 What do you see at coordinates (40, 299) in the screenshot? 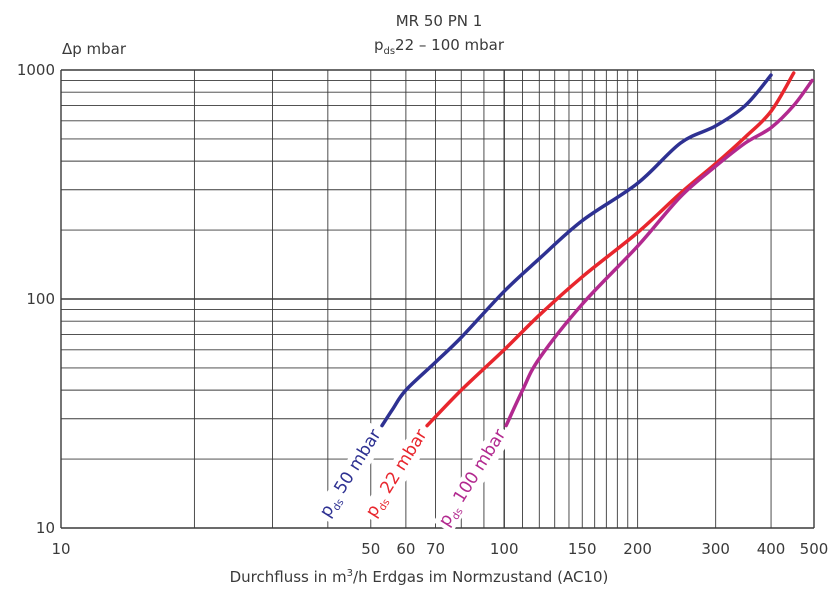
I see `y-tick-label: 100` at bounding box center [40, 299].